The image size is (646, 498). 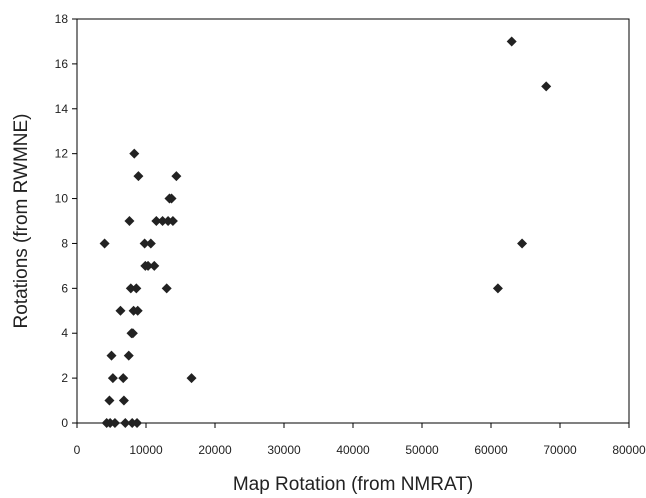 What do you see at coordinates (64, 378) in the screenshot?
I see `y-tick-label: 2` at bounding box center [64, 378].